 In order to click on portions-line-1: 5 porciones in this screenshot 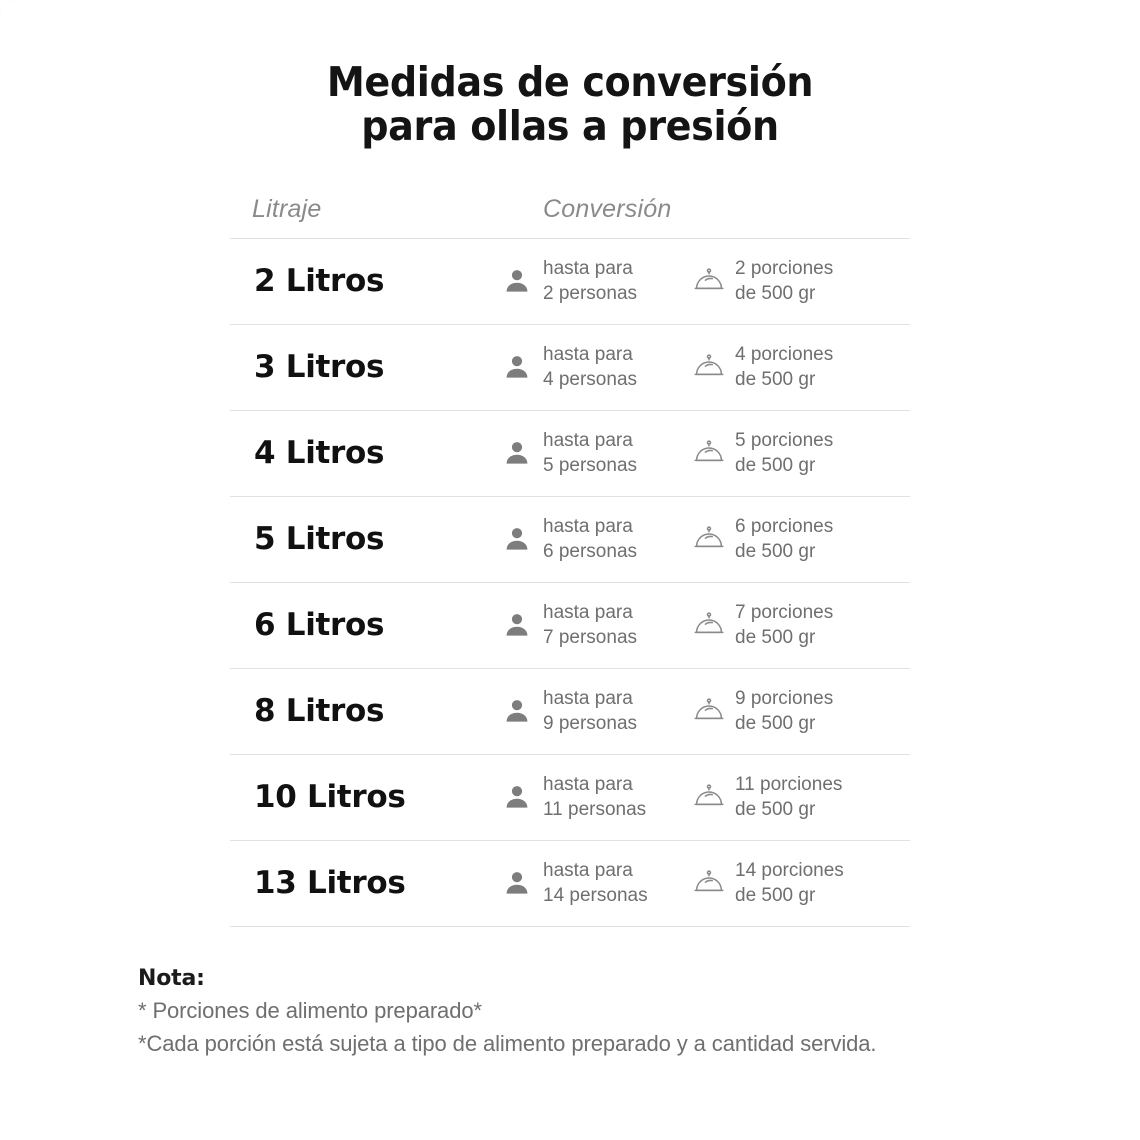, I will do `click(784, 440)`.